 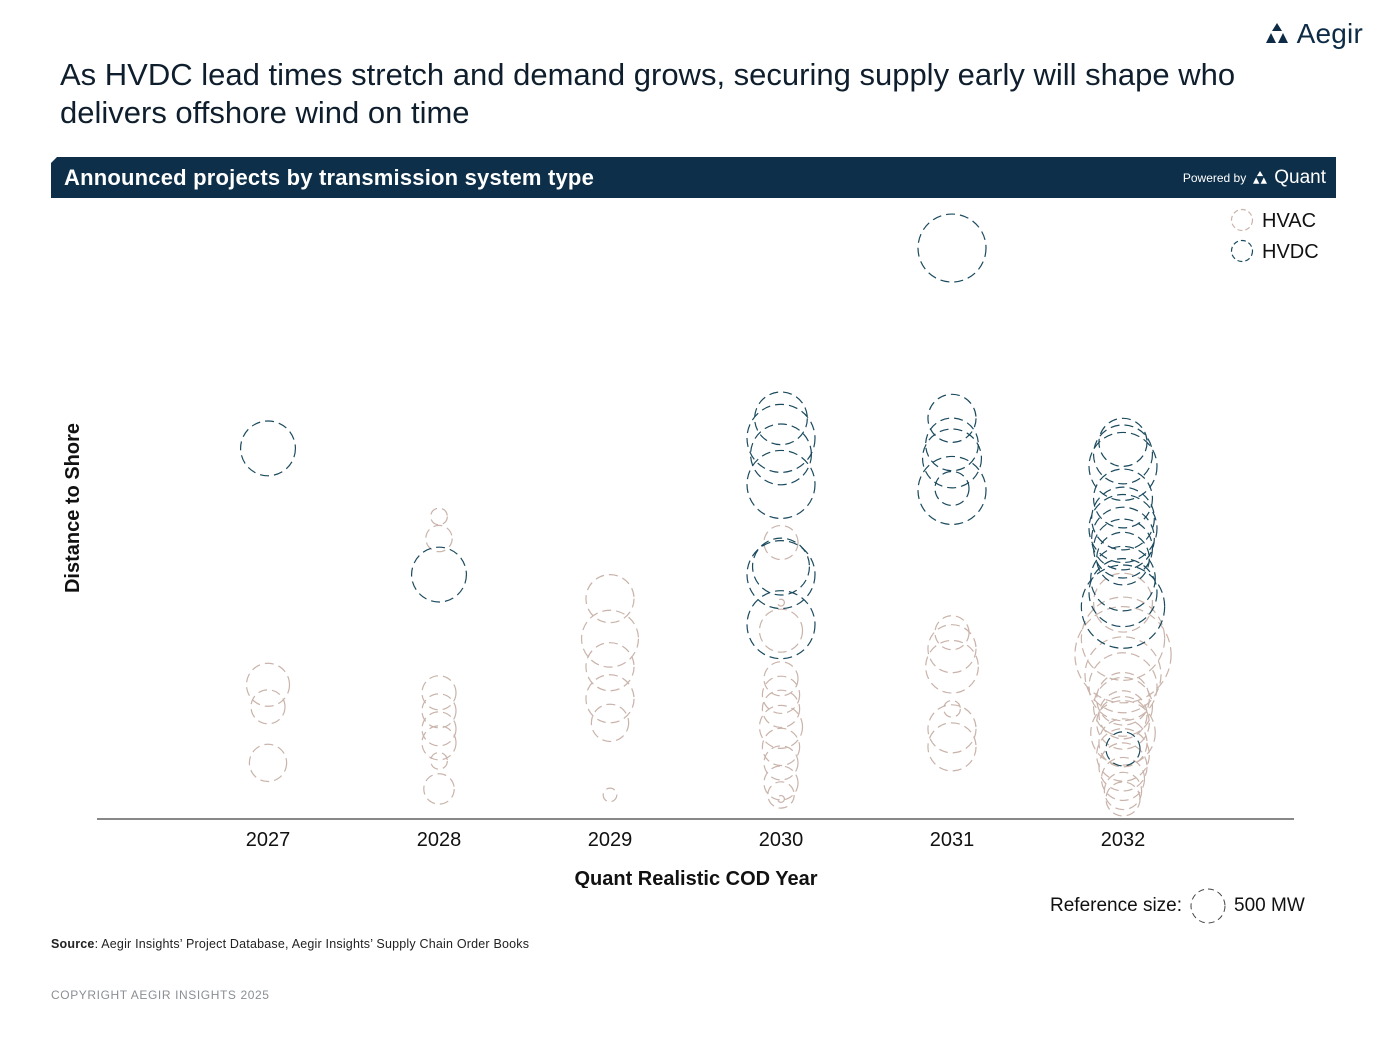 I want to click on brand-logo: Aegir, so click(x=1314, y=34).